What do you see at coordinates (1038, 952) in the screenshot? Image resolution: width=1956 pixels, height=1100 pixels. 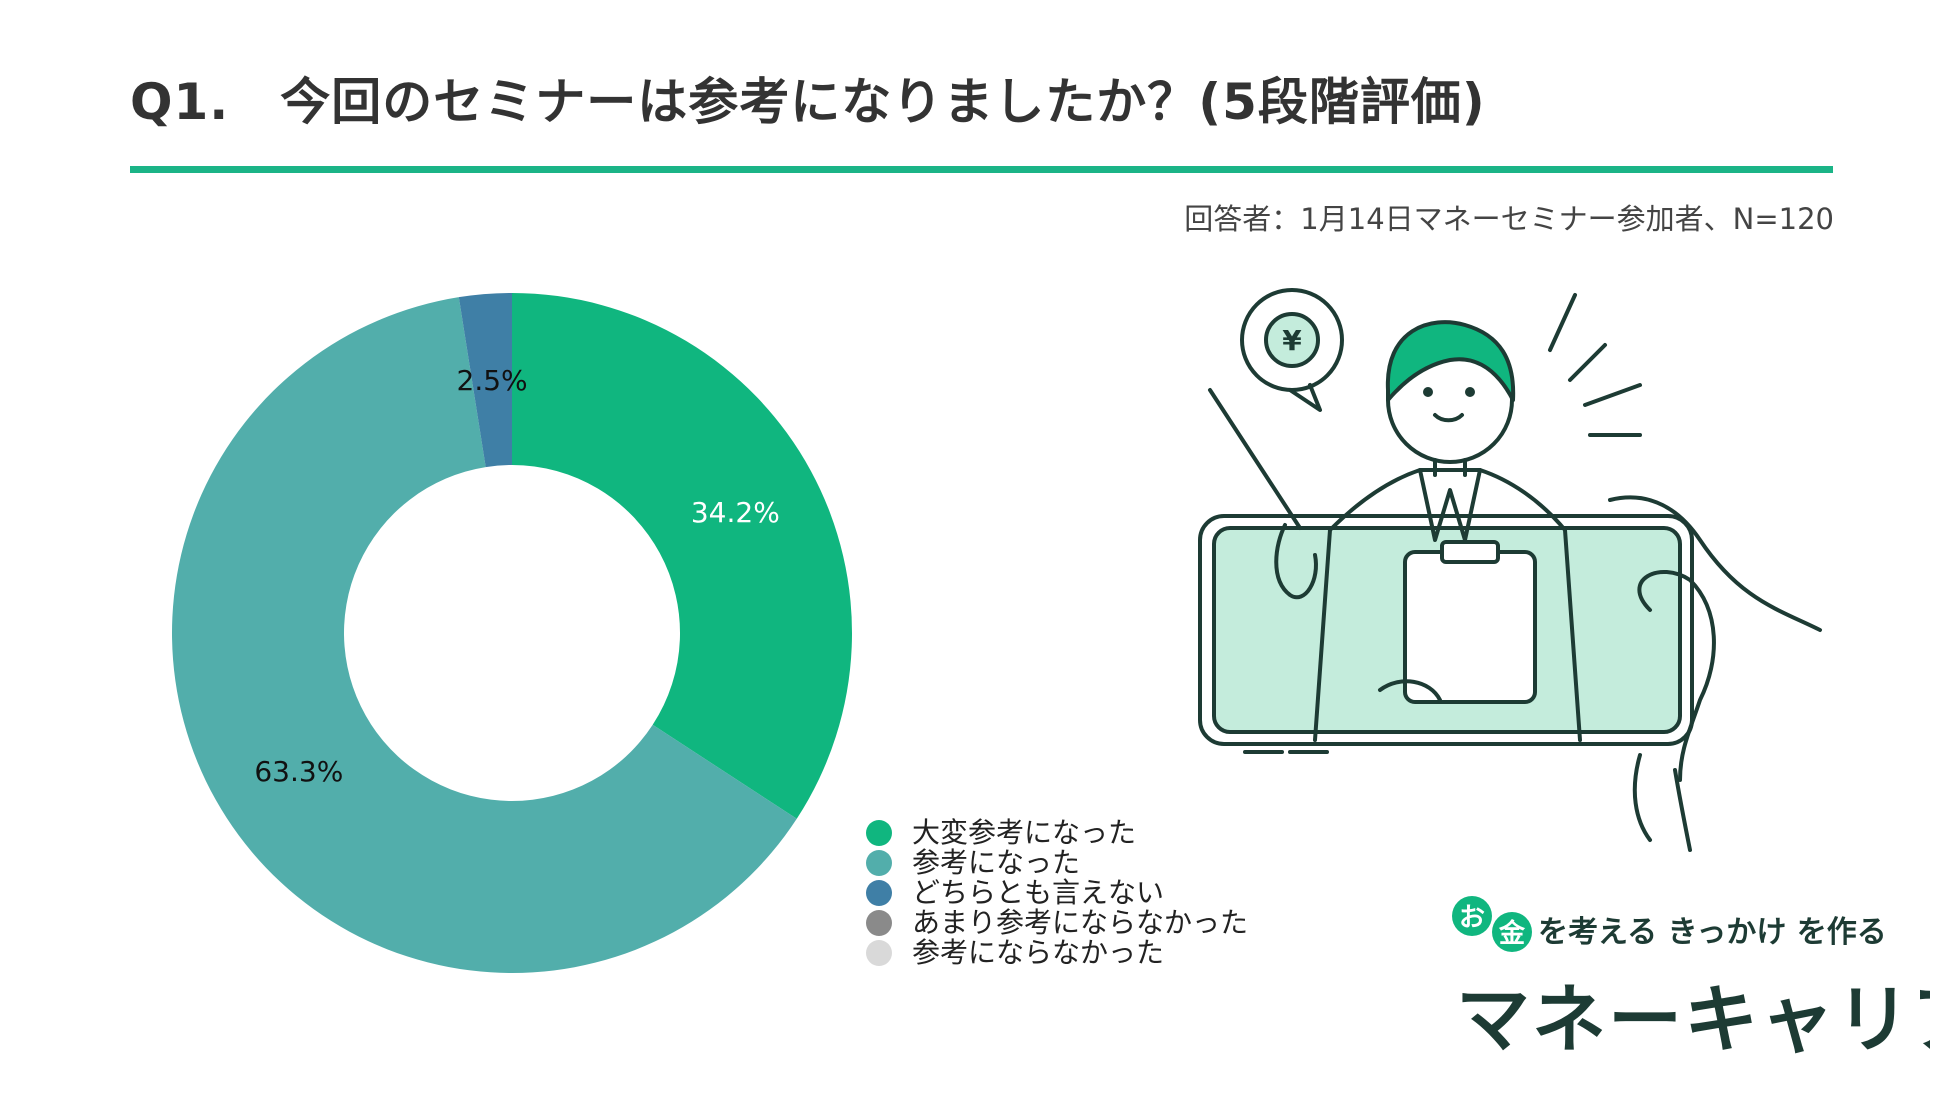 I see `legend-label: 参考にならなかった` at bounding box center [1038, 952].